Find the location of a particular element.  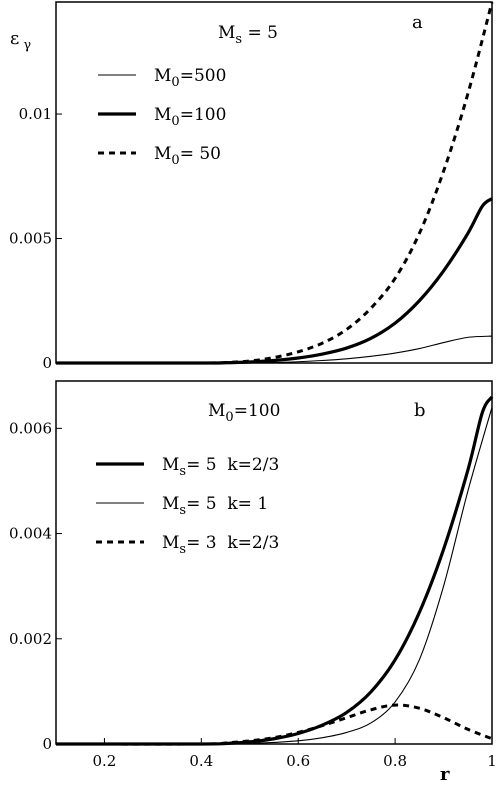

panel-b-legend-label-rest: = 5 k= 1 is located at coordinates (227, 504).